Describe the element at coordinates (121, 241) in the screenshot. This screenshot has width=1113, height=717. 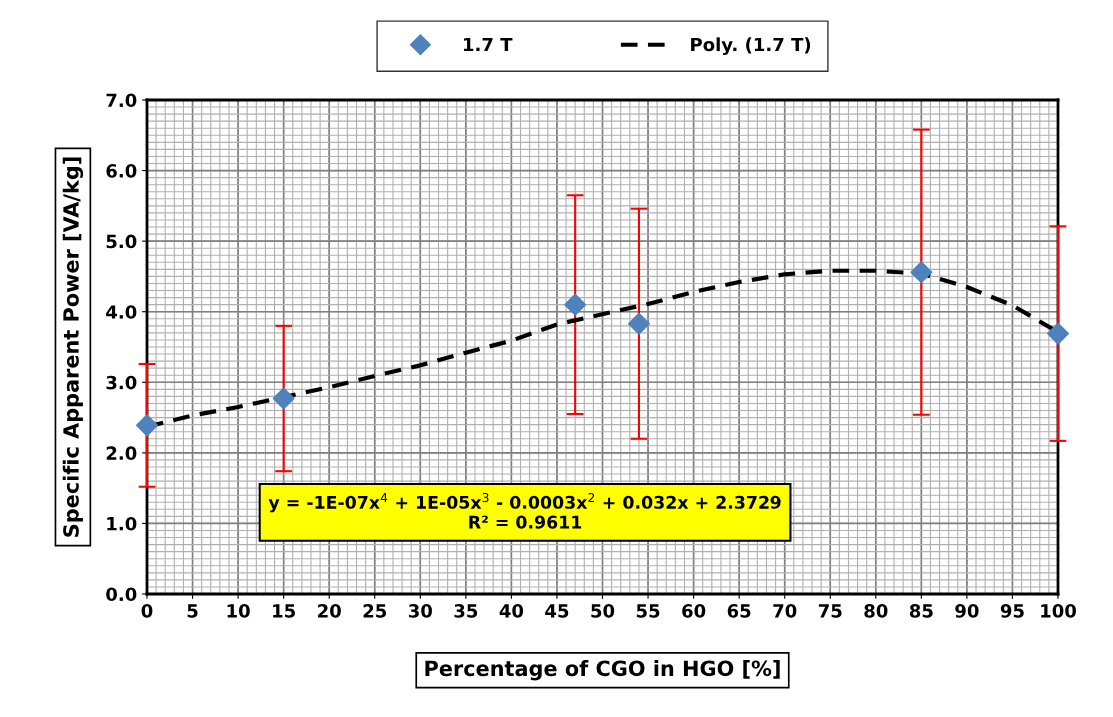
I see `y-tick-label: 5.0` at that location.